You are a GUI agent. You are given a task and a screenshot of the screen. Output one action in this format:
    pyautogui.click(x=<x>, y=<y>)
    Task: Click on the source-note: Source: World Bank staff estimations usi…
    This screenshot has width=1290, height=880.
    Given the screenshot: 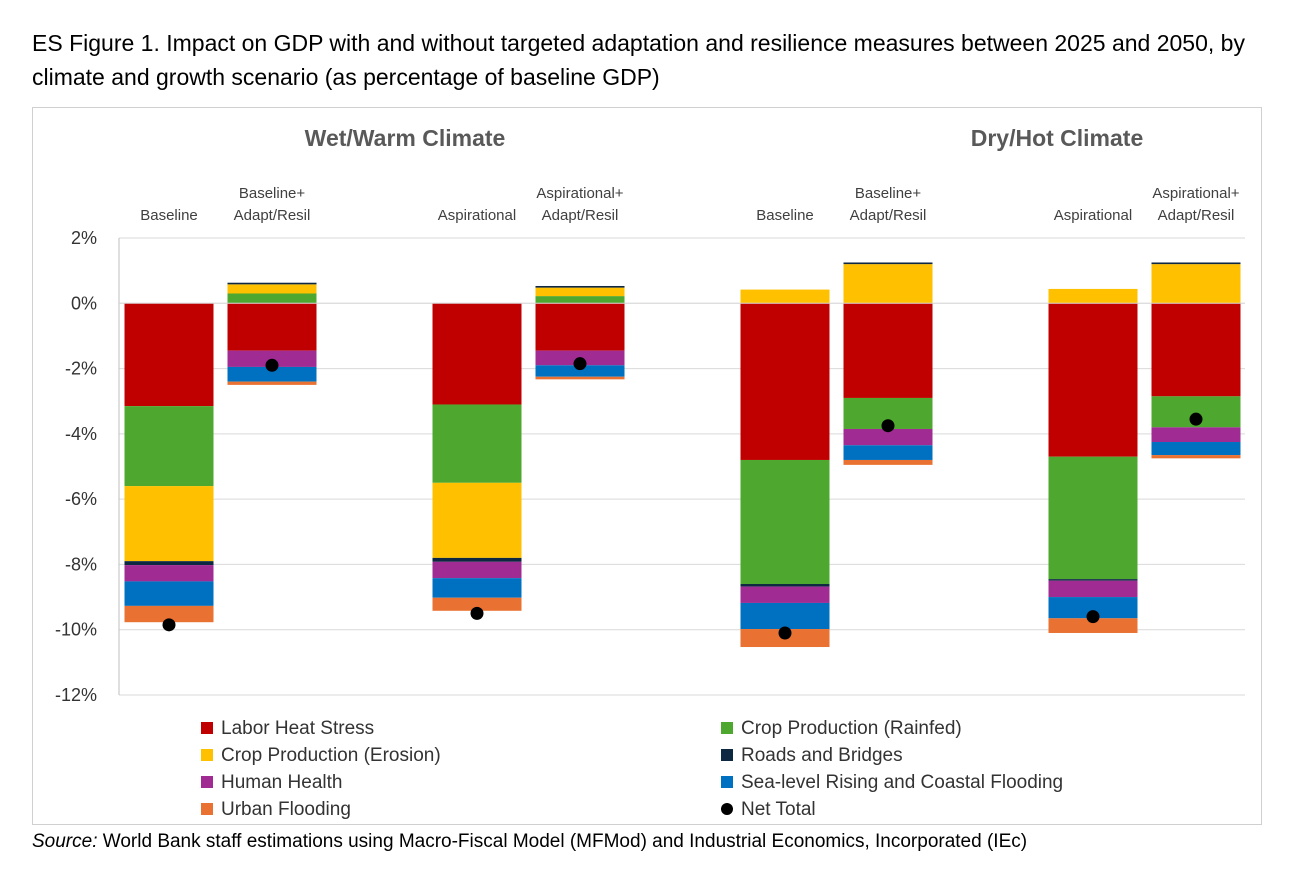 What is the action you would take?
    pyautogui.click(x=529, y=842)
    